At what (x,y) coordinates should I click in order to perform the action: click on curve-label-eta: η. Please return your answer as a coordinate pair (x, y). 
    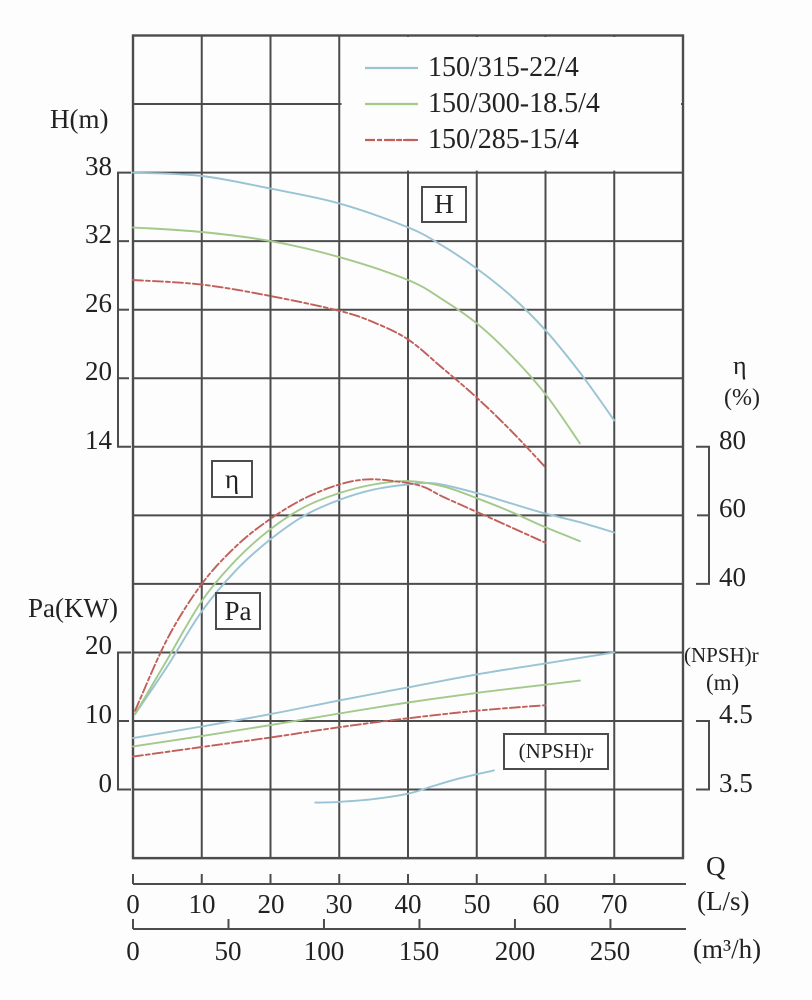
    Looking at the image, I should click on (232, 479).